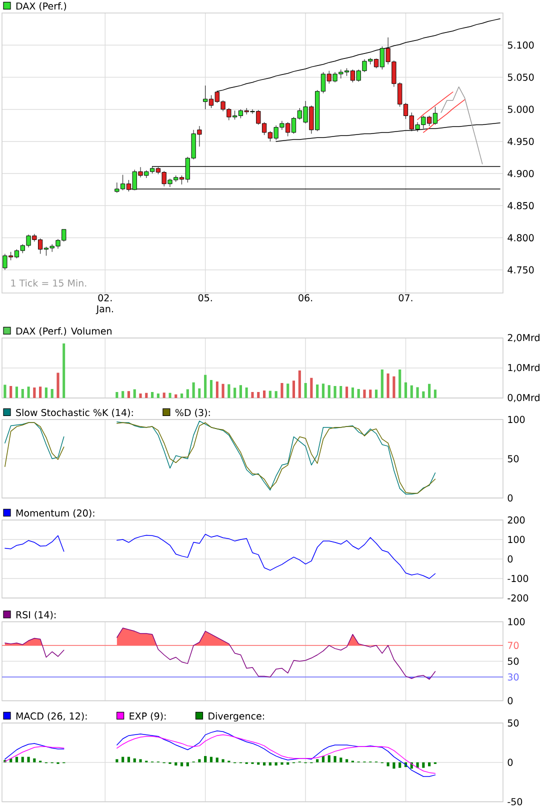 The width and height of the screenshot is (545, 811). What do you see at coordinates (74, 413) in the screenshot?
I see `legend-label: Slow Stochastic %K (14):` at bounding box center [74, 413].